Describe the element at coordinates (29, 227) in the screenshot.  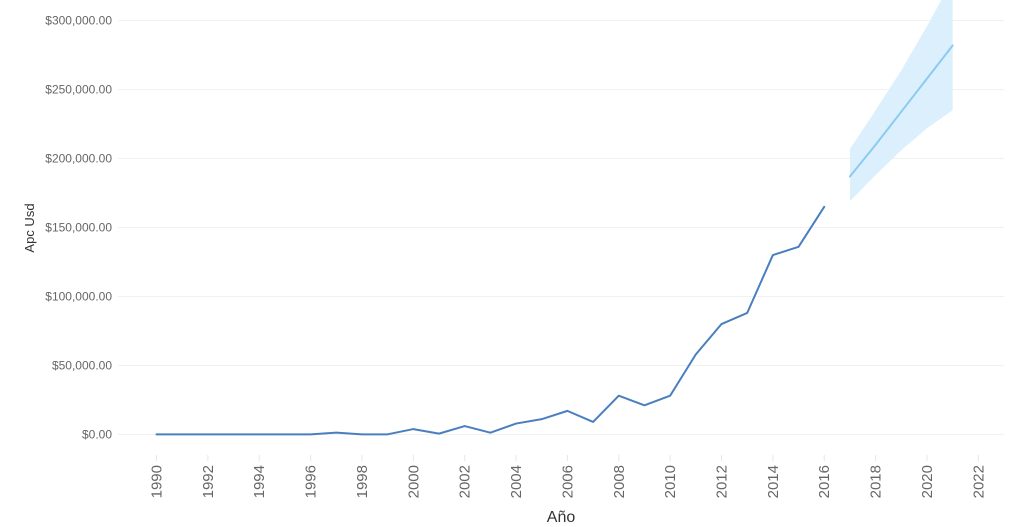
I see `y-axis-title: Apc Usd` at that location.